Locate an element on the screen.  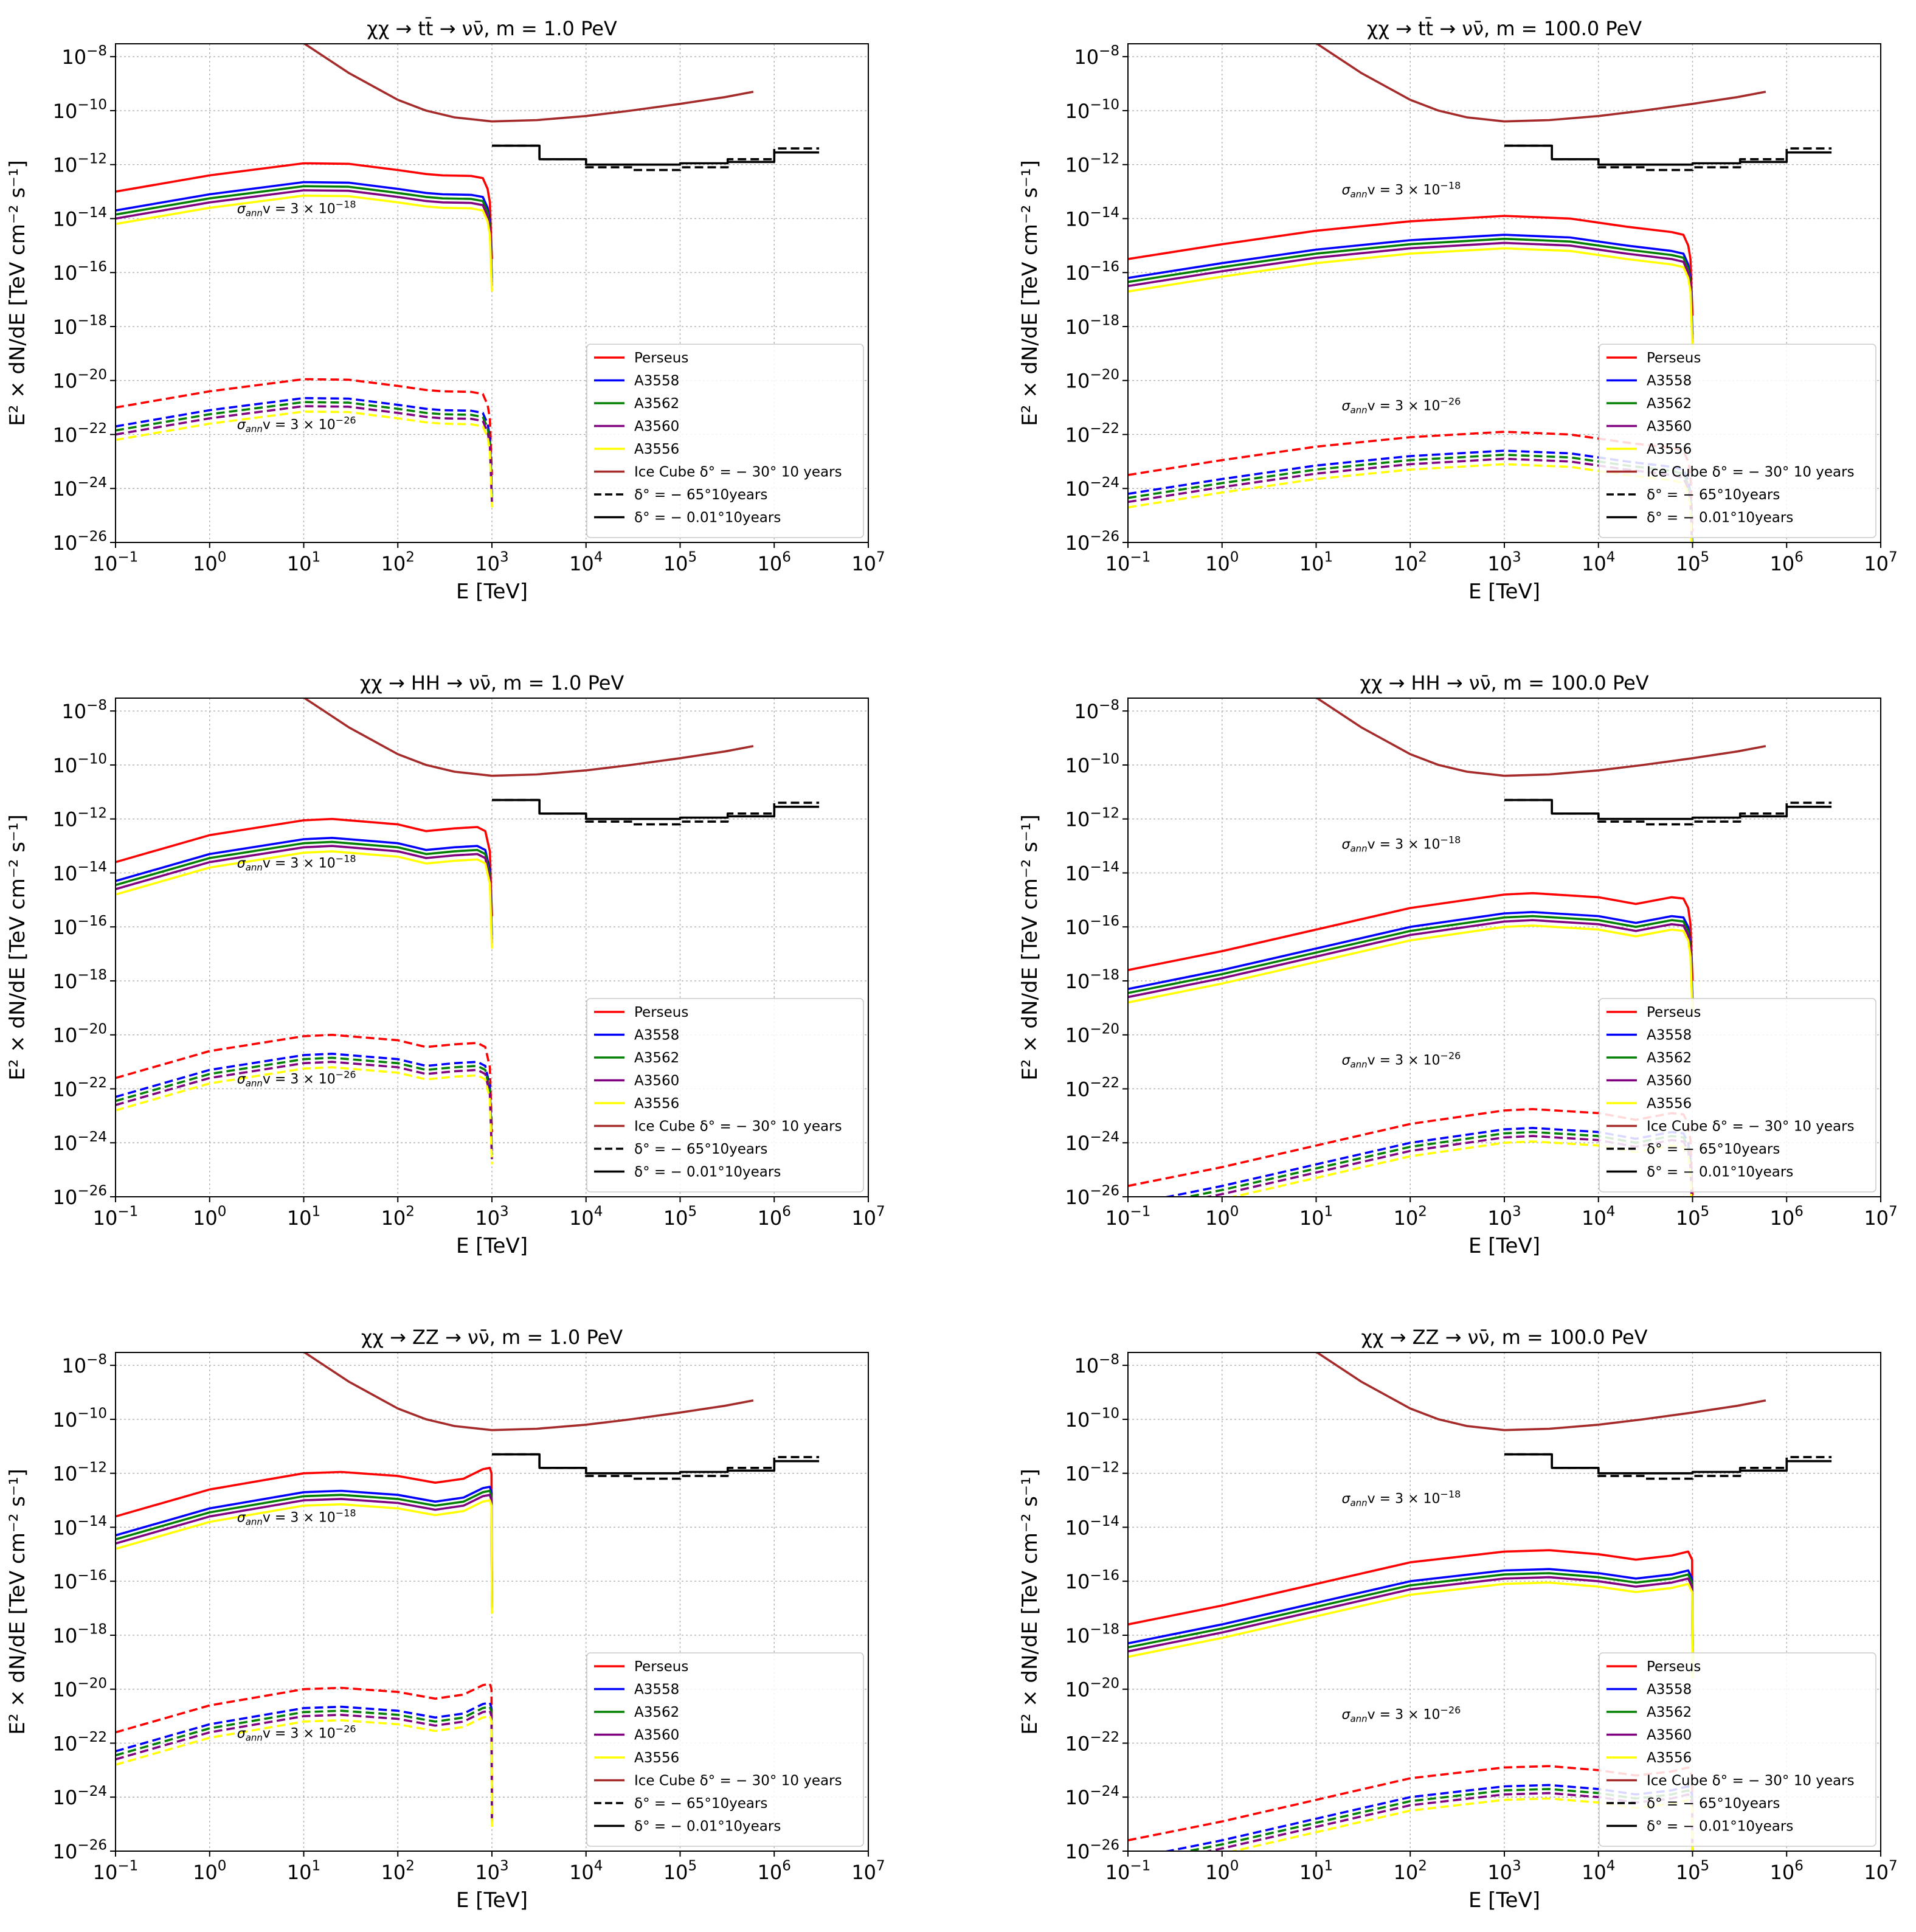
sigma-symbol: σ is located at coordinates (1346, 845).